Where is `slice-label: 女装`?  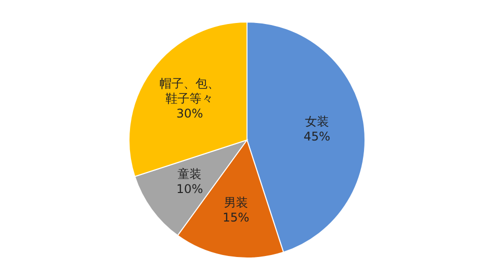
slice-label: 女装 is located at coordinates (316, 121).